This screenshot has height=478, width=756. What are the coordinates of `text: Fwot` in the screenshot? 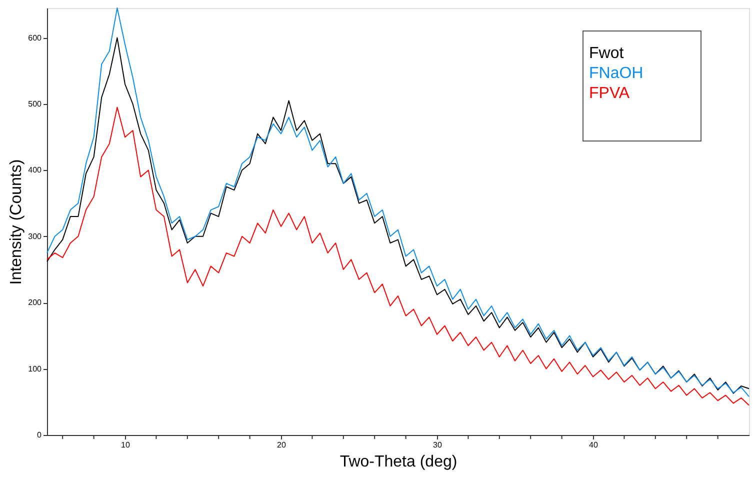 It's located at (606, 53).